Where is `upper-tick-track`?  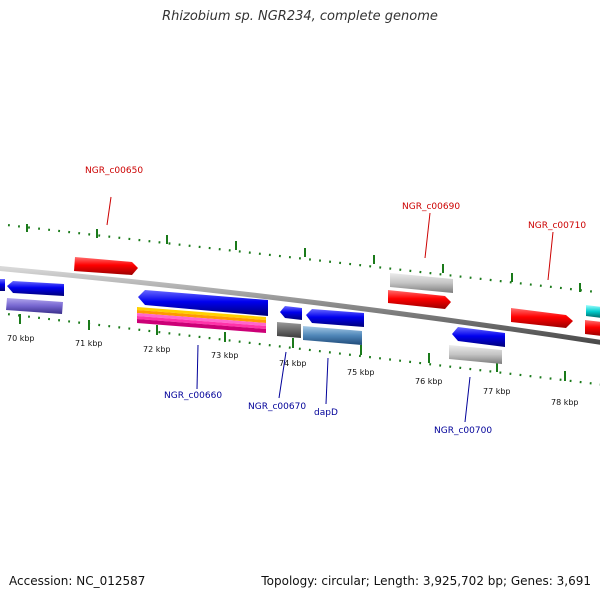
upper-tick-track is located at coordinates (300, 258).